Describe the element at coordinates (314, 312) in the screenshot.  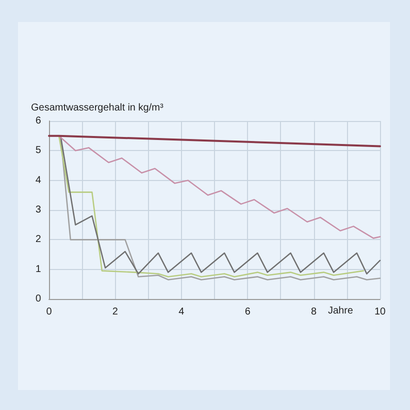
I see `x-tick-label: 8` at that location.